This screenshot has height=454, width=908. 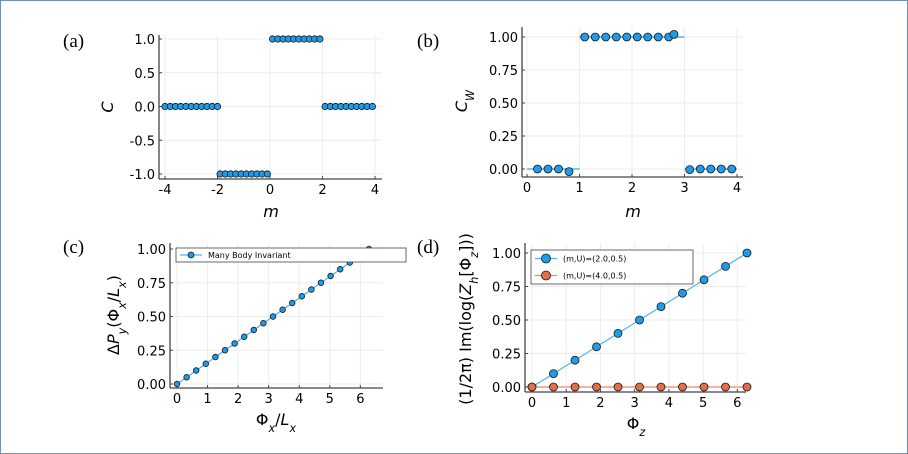 What do you see at coordinates (474, 255) in the screenshot?
I see `y-axis-label-part: z` at bounding box center [474, 255].